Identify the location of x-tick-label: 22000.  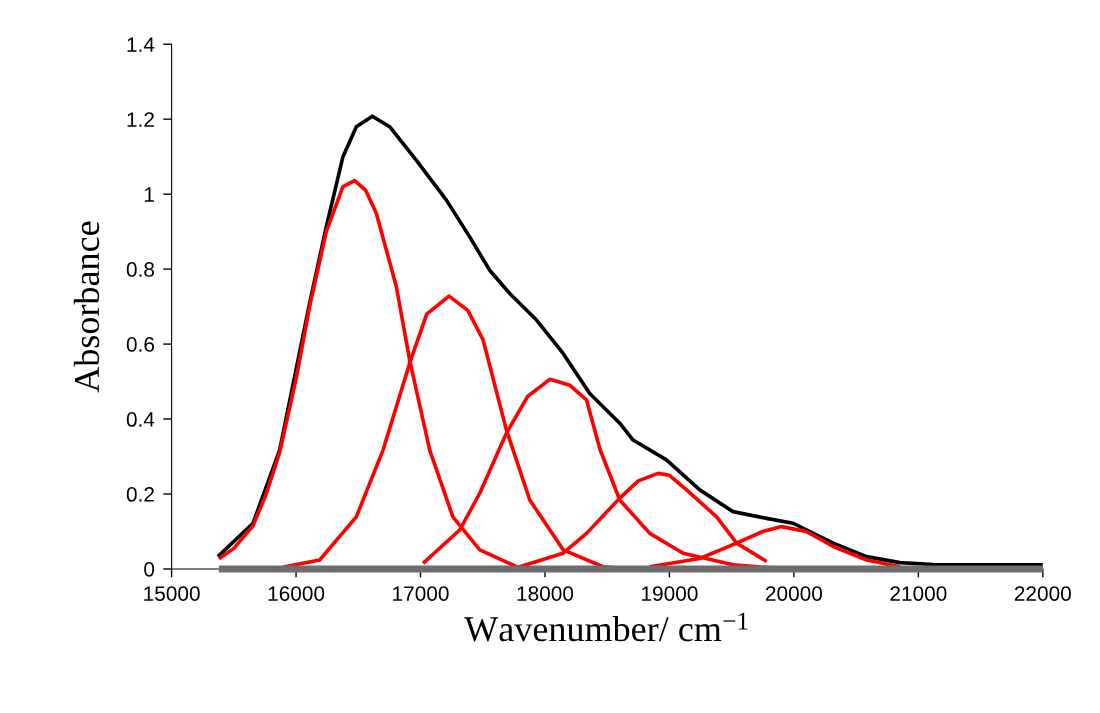
(1042, 593).